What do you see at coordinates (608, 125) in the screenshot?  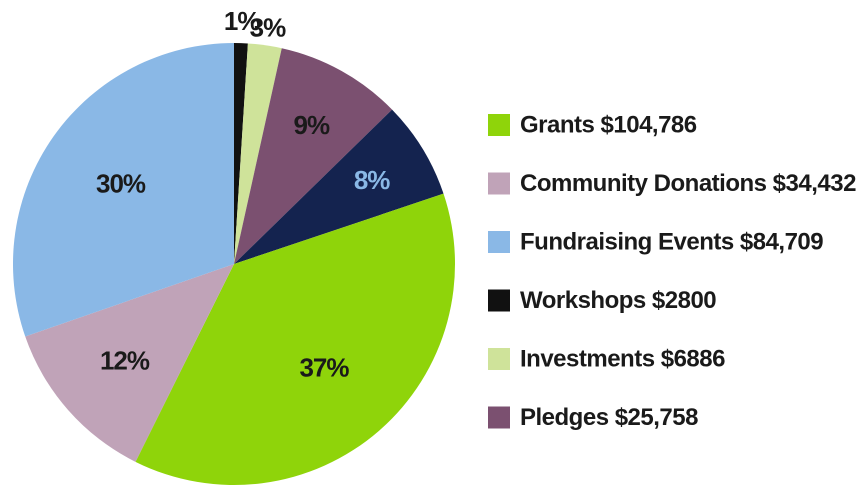 I see `legend-label: Grants $104,786` at bounding box center [608, 125].